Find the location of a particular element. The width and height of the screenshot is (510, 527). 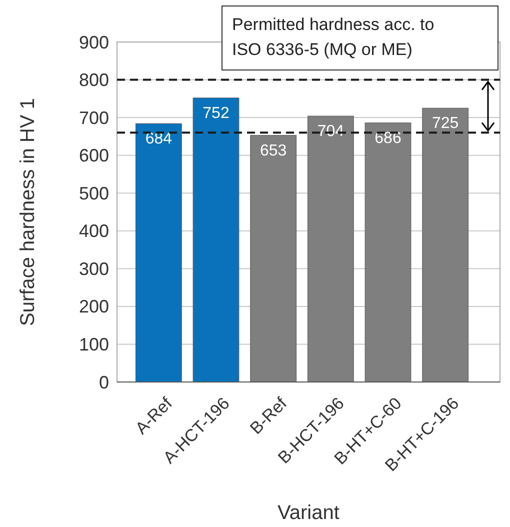

y-tick-label: 600 is located at coordinates (93, 156).